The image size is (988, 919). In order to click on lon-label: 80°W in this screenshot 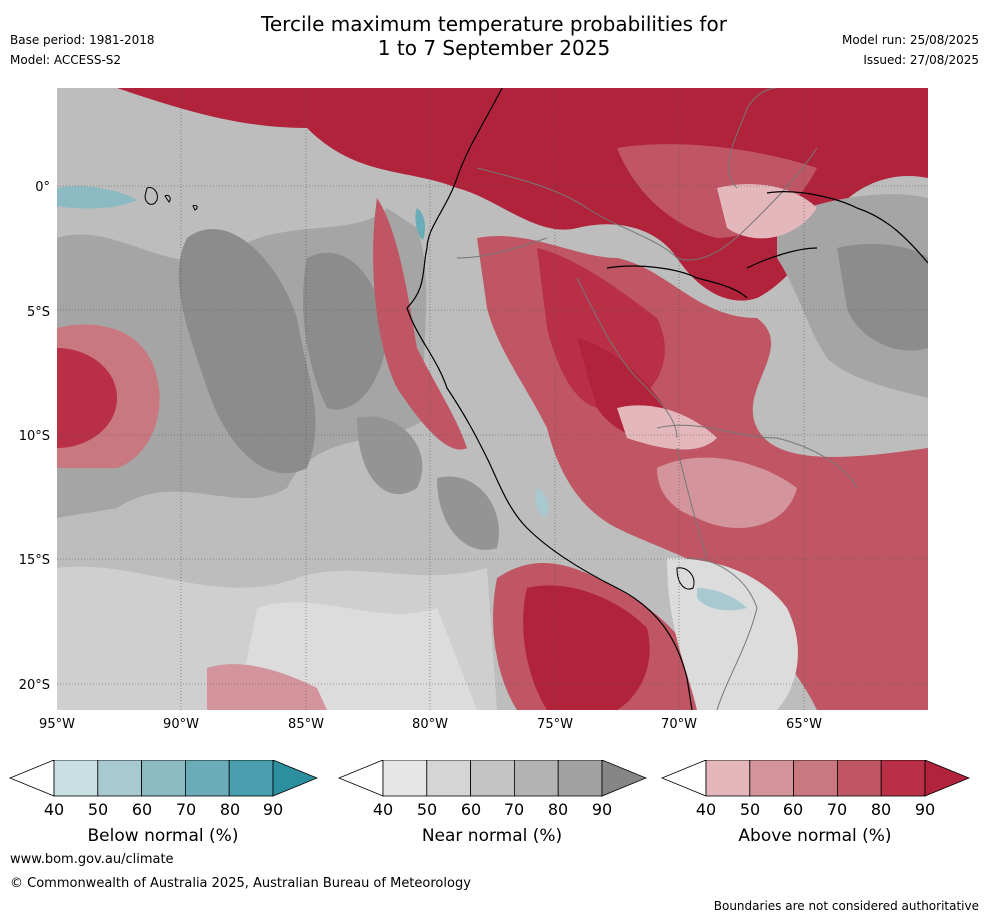, I will do `click(430, 724)`.